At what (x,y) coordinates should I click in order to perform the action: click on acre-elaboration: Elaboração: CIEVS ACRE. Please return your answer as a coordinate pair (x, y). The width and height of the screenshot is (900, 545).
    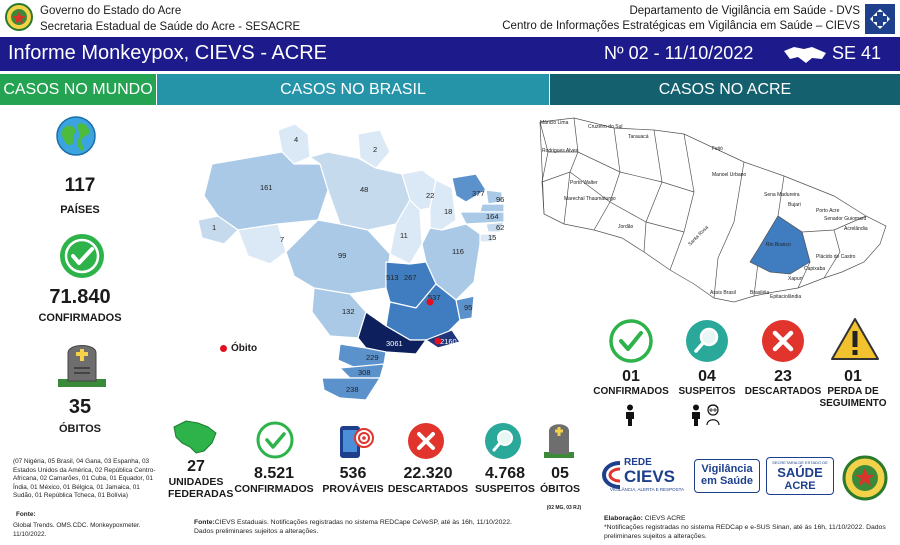
    Looking at the image, I should click on (749, 518).